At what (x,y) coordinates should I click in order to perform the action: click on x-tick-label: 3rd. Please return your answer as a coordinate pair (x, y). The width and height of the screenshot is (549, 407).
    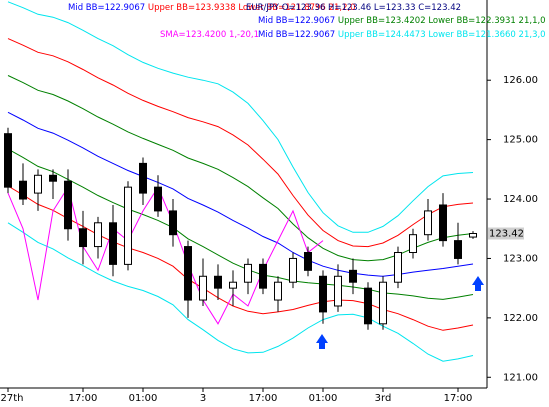
    Looking at the image, I should click on (383, 398).